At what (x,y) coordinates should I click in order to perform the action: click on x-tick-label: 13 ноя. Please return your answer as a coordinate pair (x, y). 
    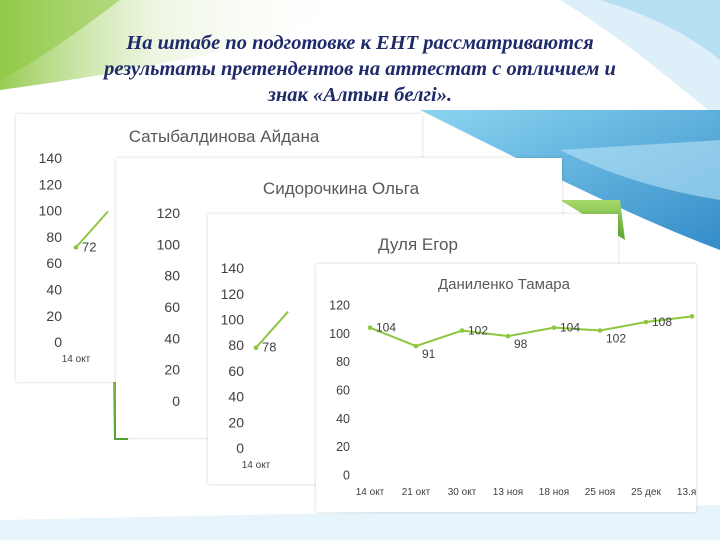
    Looking at the image, I should click on (508, 492).